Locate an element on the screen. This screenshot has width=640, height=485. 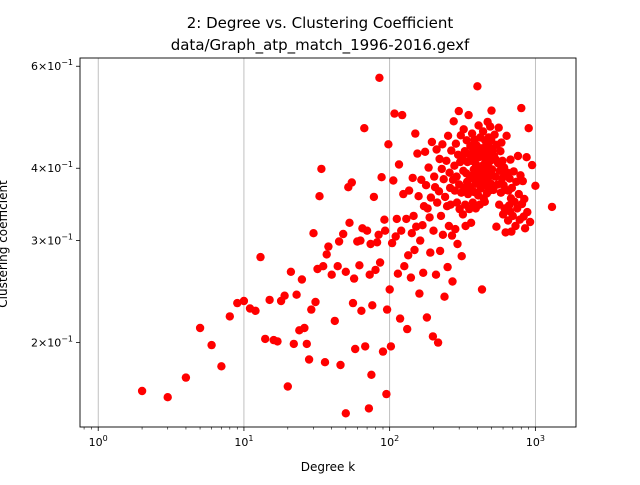
x-tick-label: 10¹ is located at coordinates (243, 441).